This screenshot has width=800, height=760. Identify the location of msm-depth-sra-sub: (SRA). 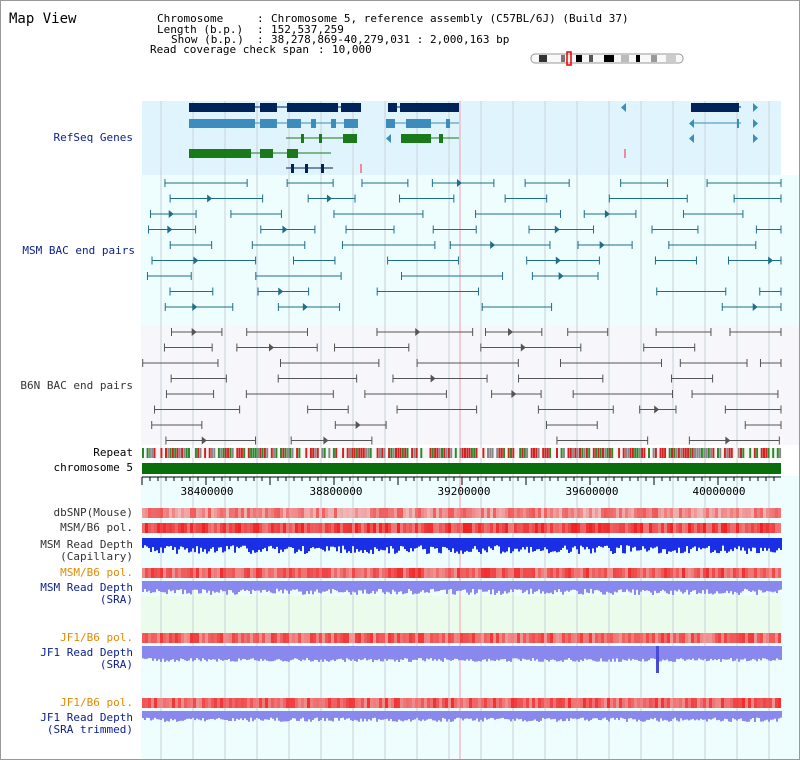
(116, 599).